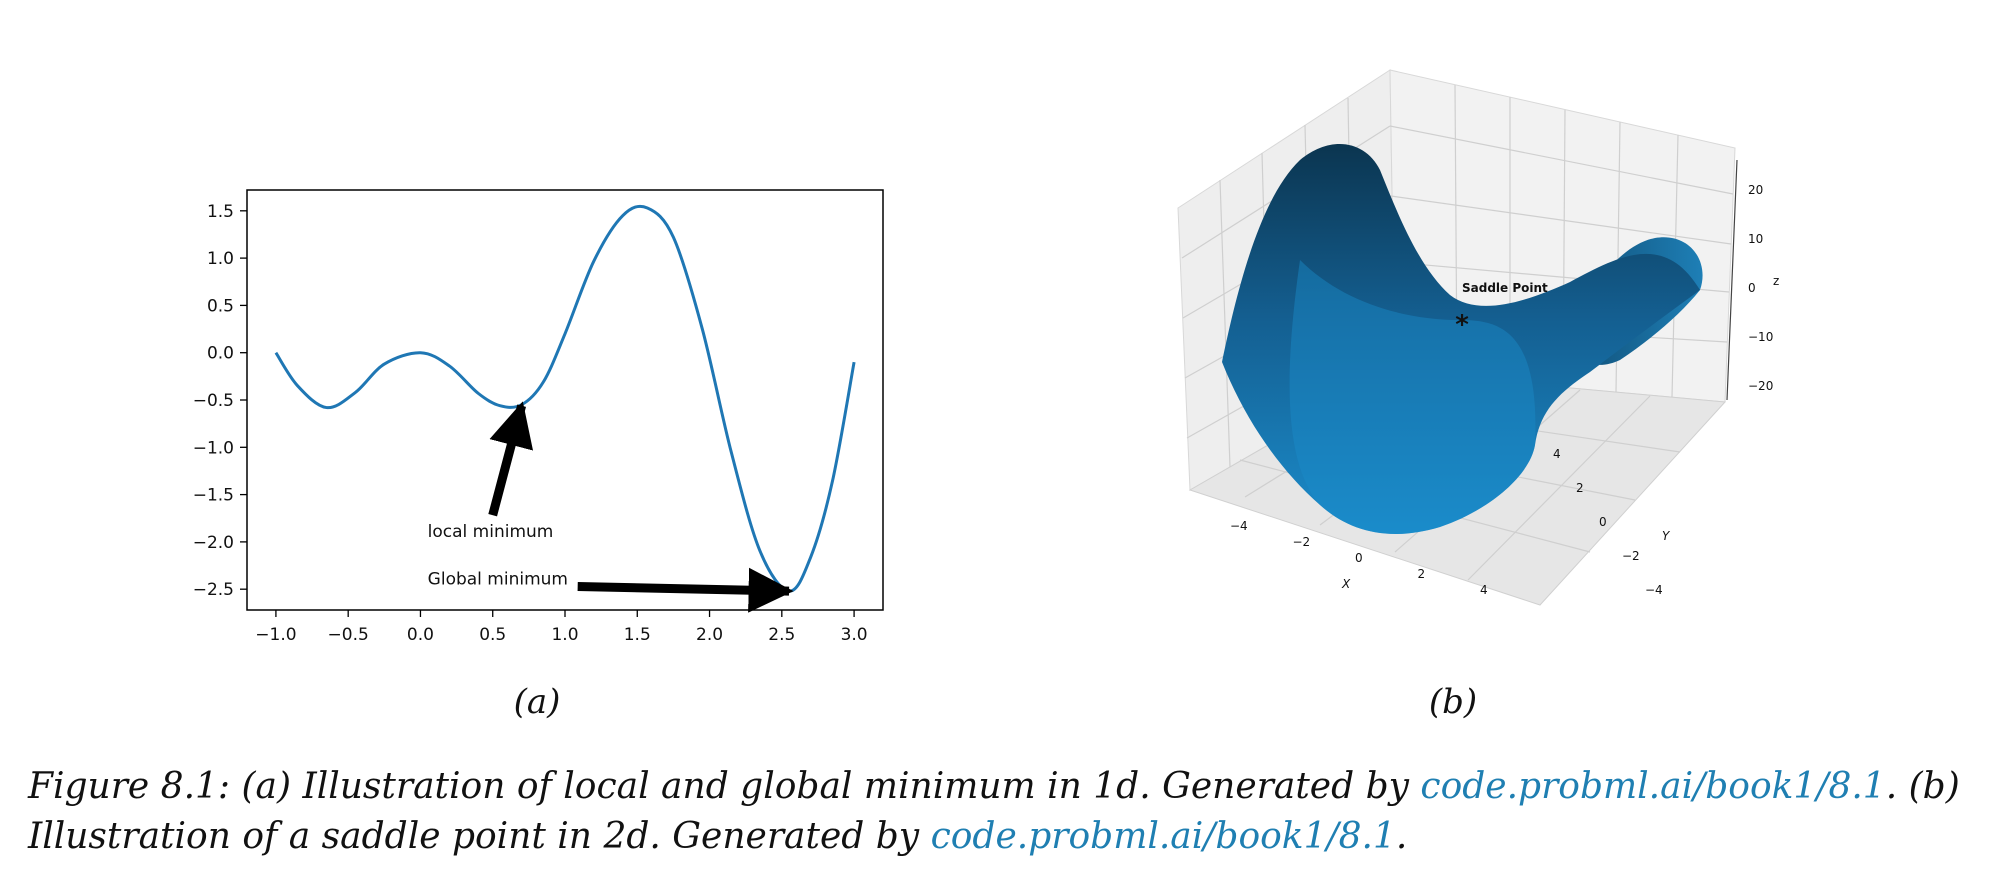 The image size is (2000, 895). I want to click on y-tick-label: 1.0, so click(220, 259).